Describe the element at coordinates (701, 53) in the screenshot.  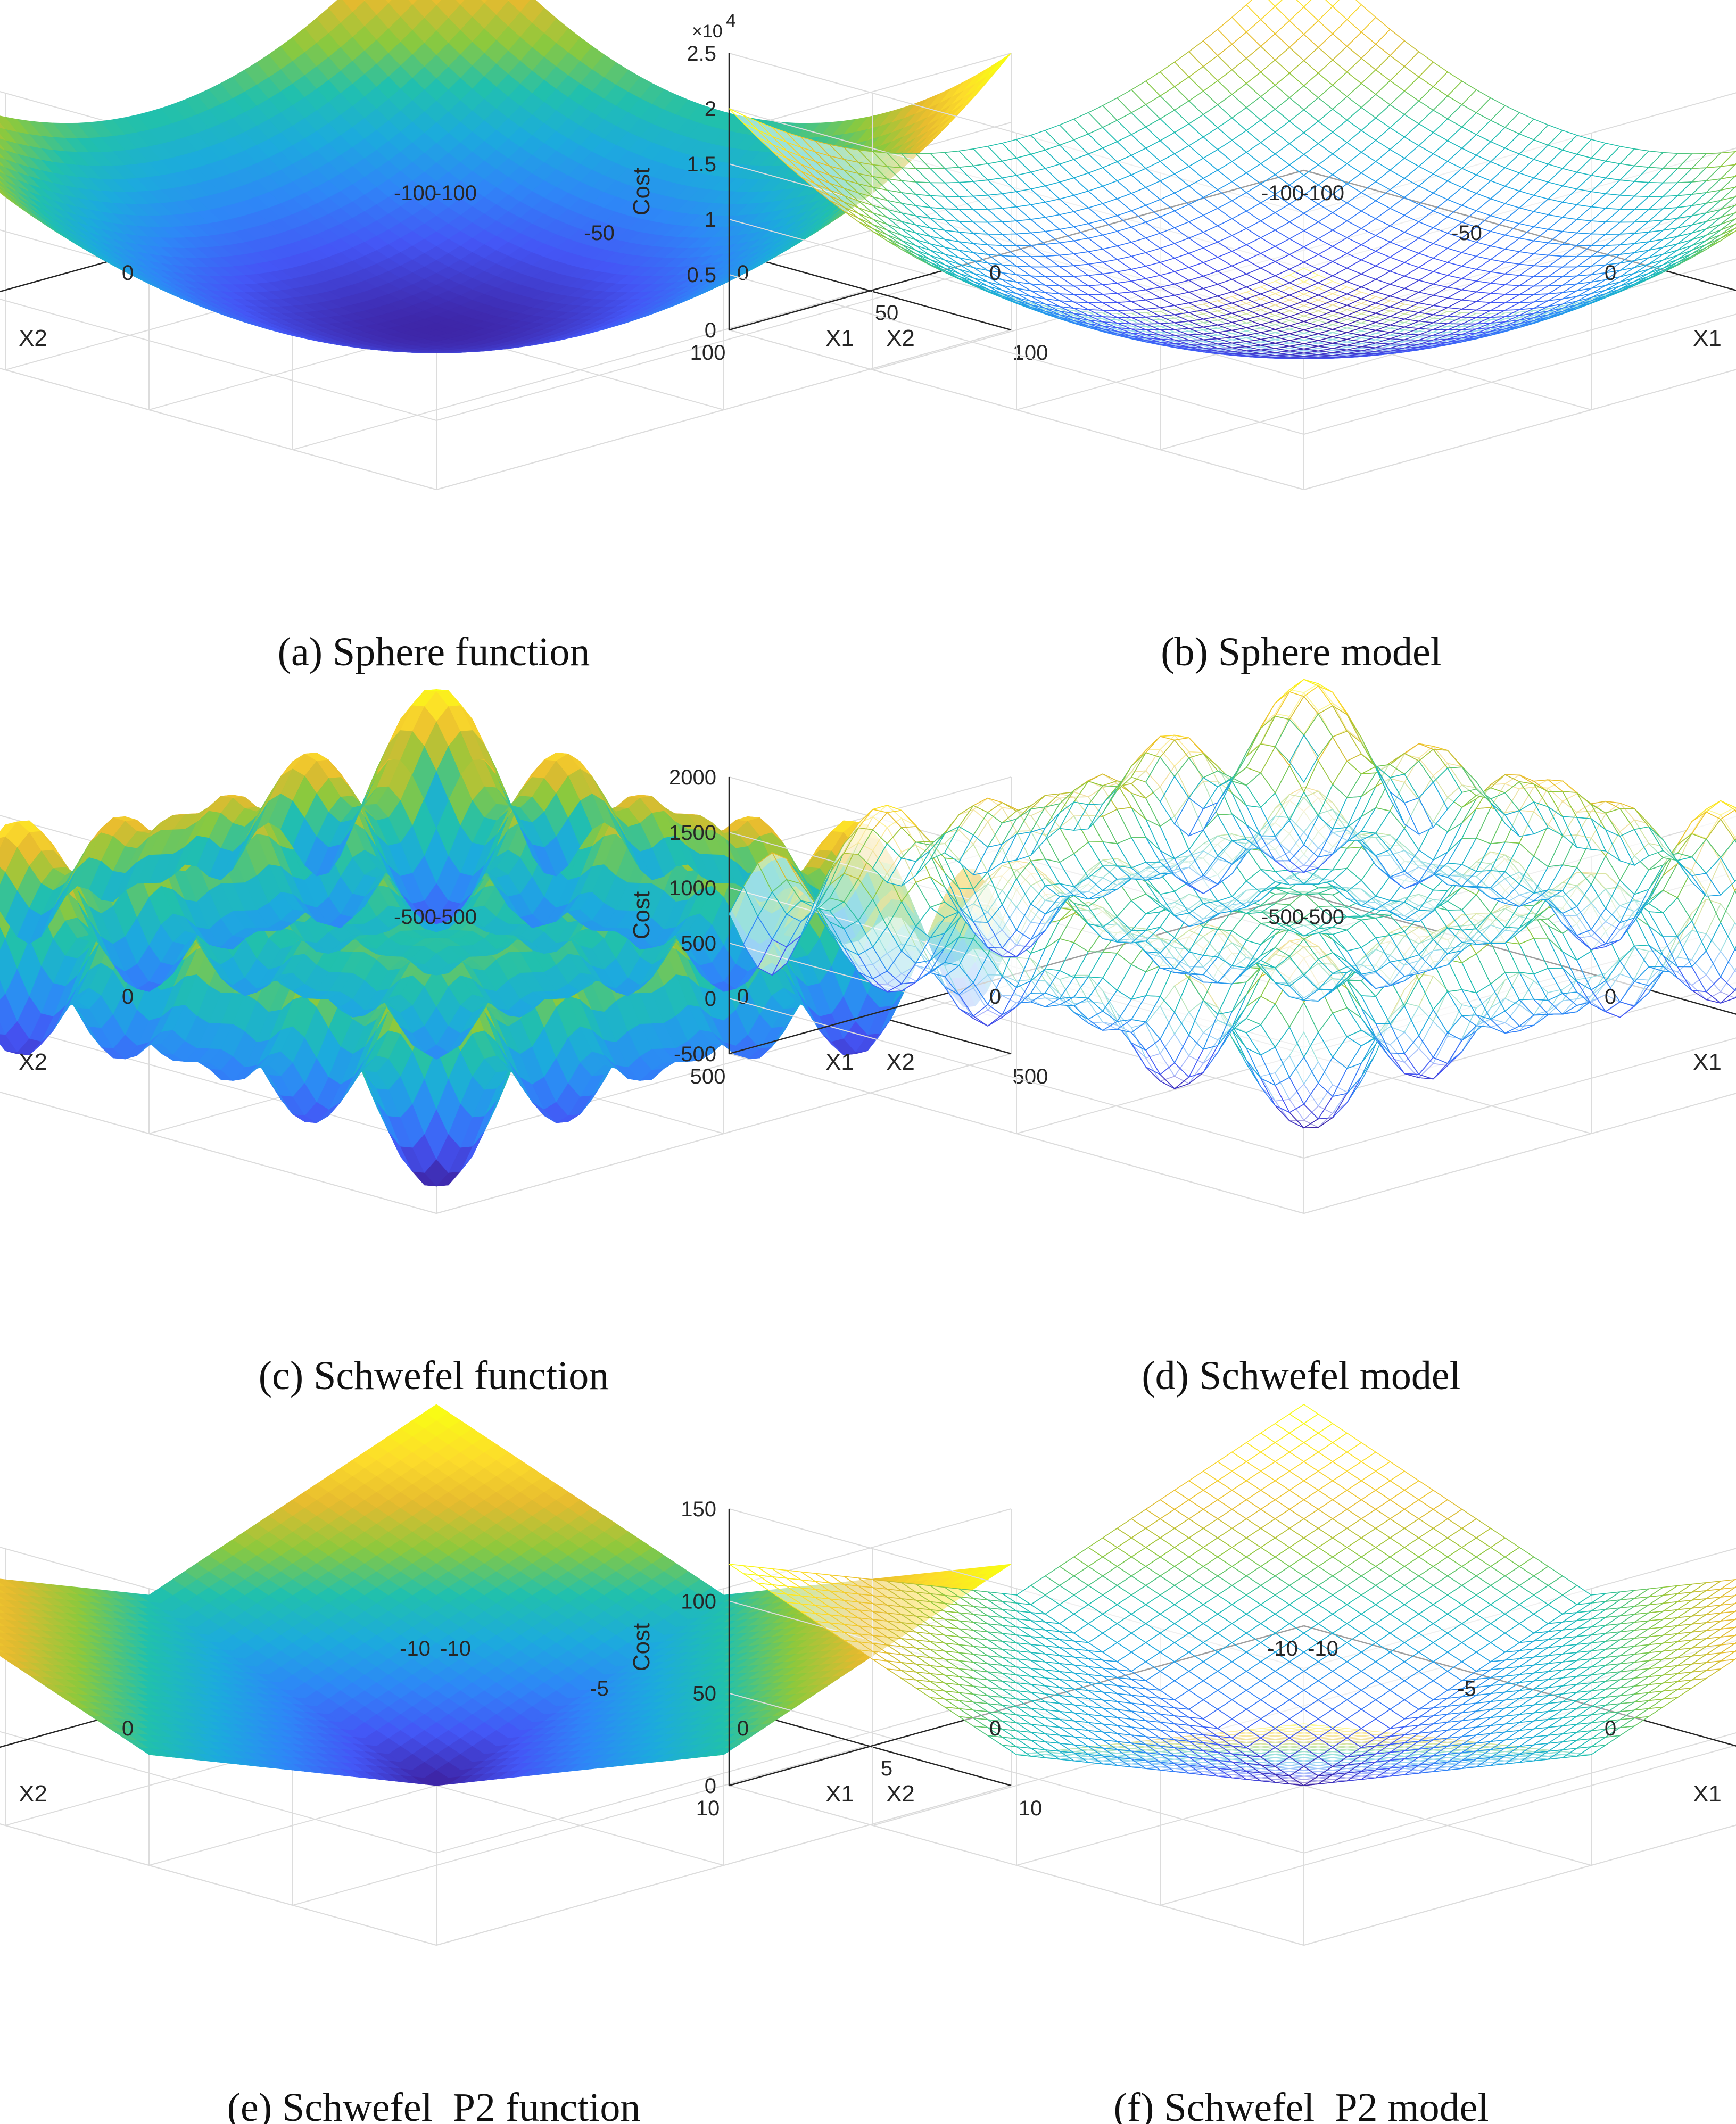
I see `z-tick-label: 2.5` at that location.